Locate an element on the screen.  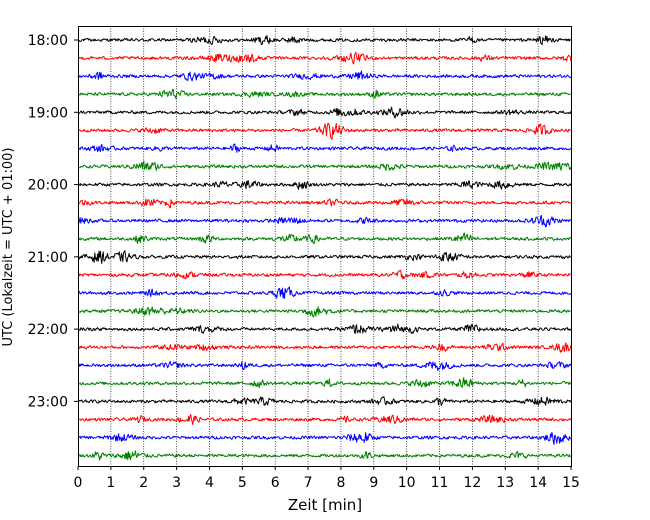
x-tick-label: 6 is located at coordinates (275, 483).